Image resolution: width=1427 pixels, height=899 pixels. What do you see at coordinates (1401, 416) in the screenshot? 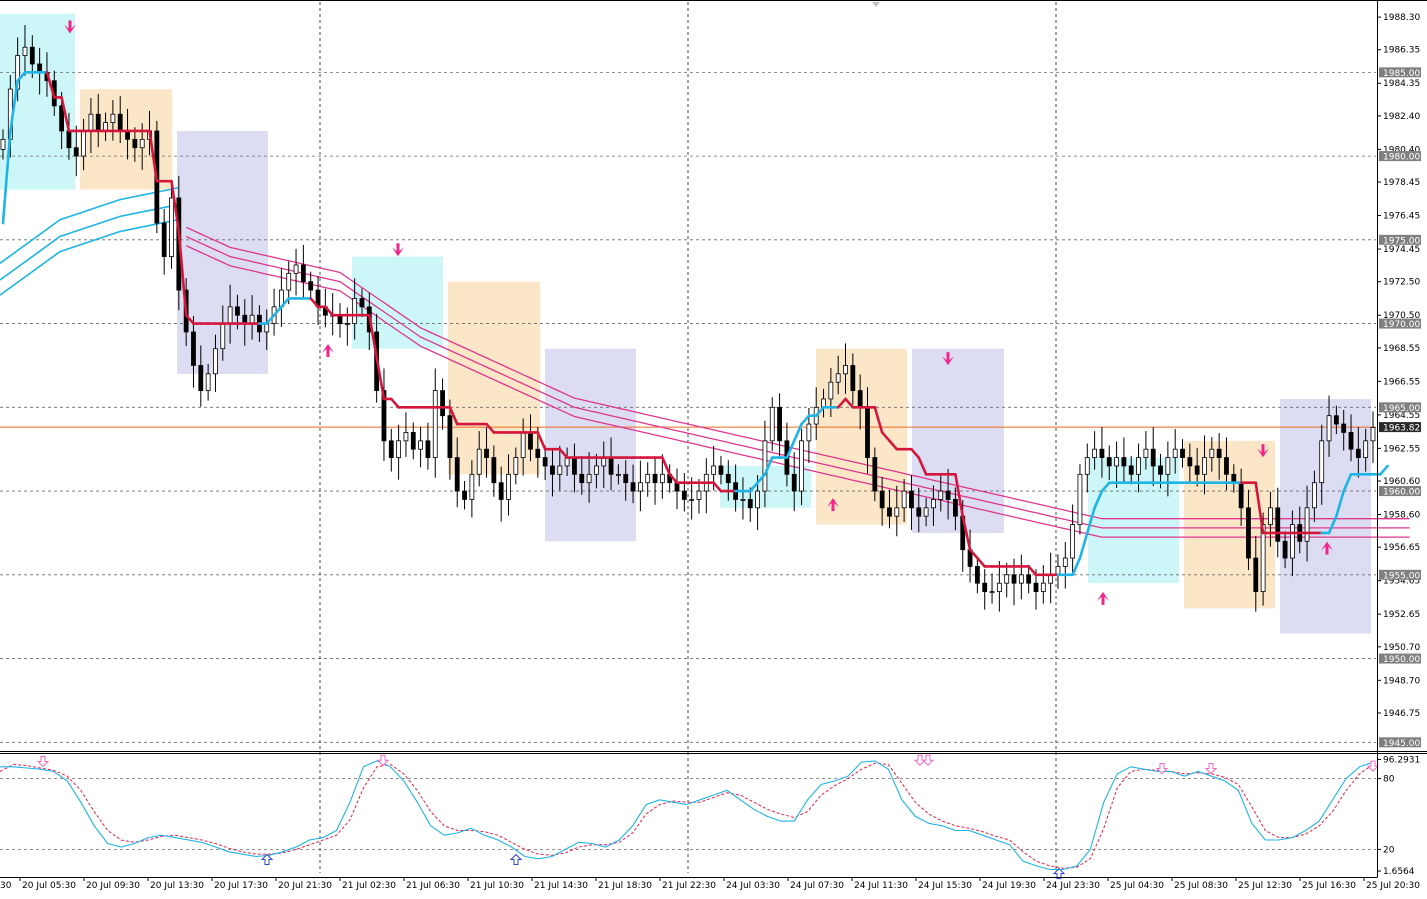
I see `price-tick-label: 1964.55` at bounding box center [1401, 416].